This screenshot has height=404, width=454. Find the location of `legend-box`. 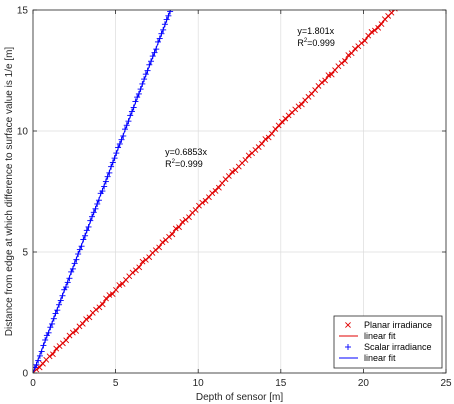

legend-box is located at coordinates (388, 342).